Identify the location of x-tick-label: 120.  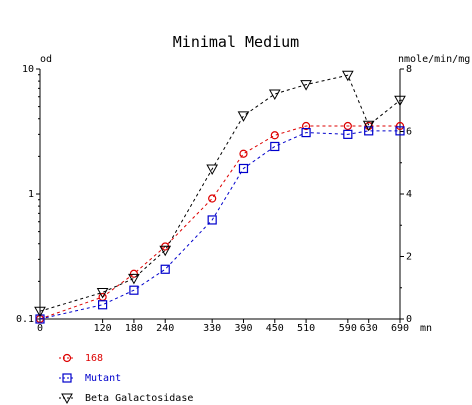
(103, 328).